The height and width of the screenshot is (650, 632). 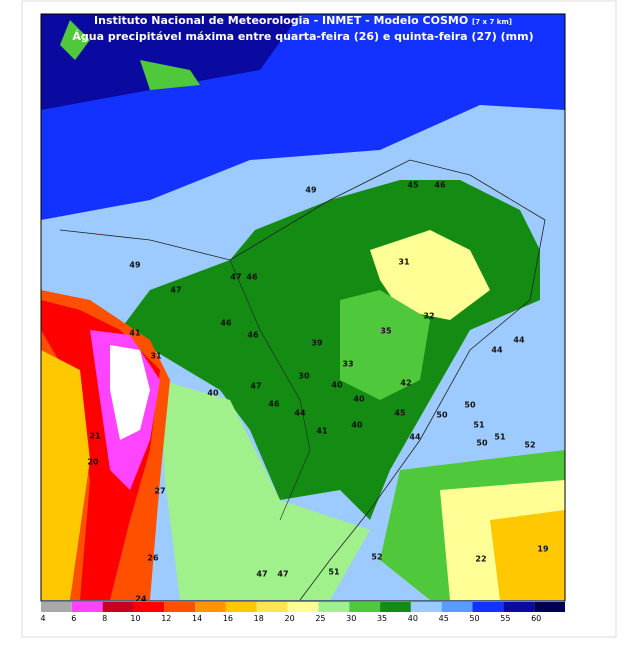 I want to click on map-label: 21, so click(x=95, y=436).